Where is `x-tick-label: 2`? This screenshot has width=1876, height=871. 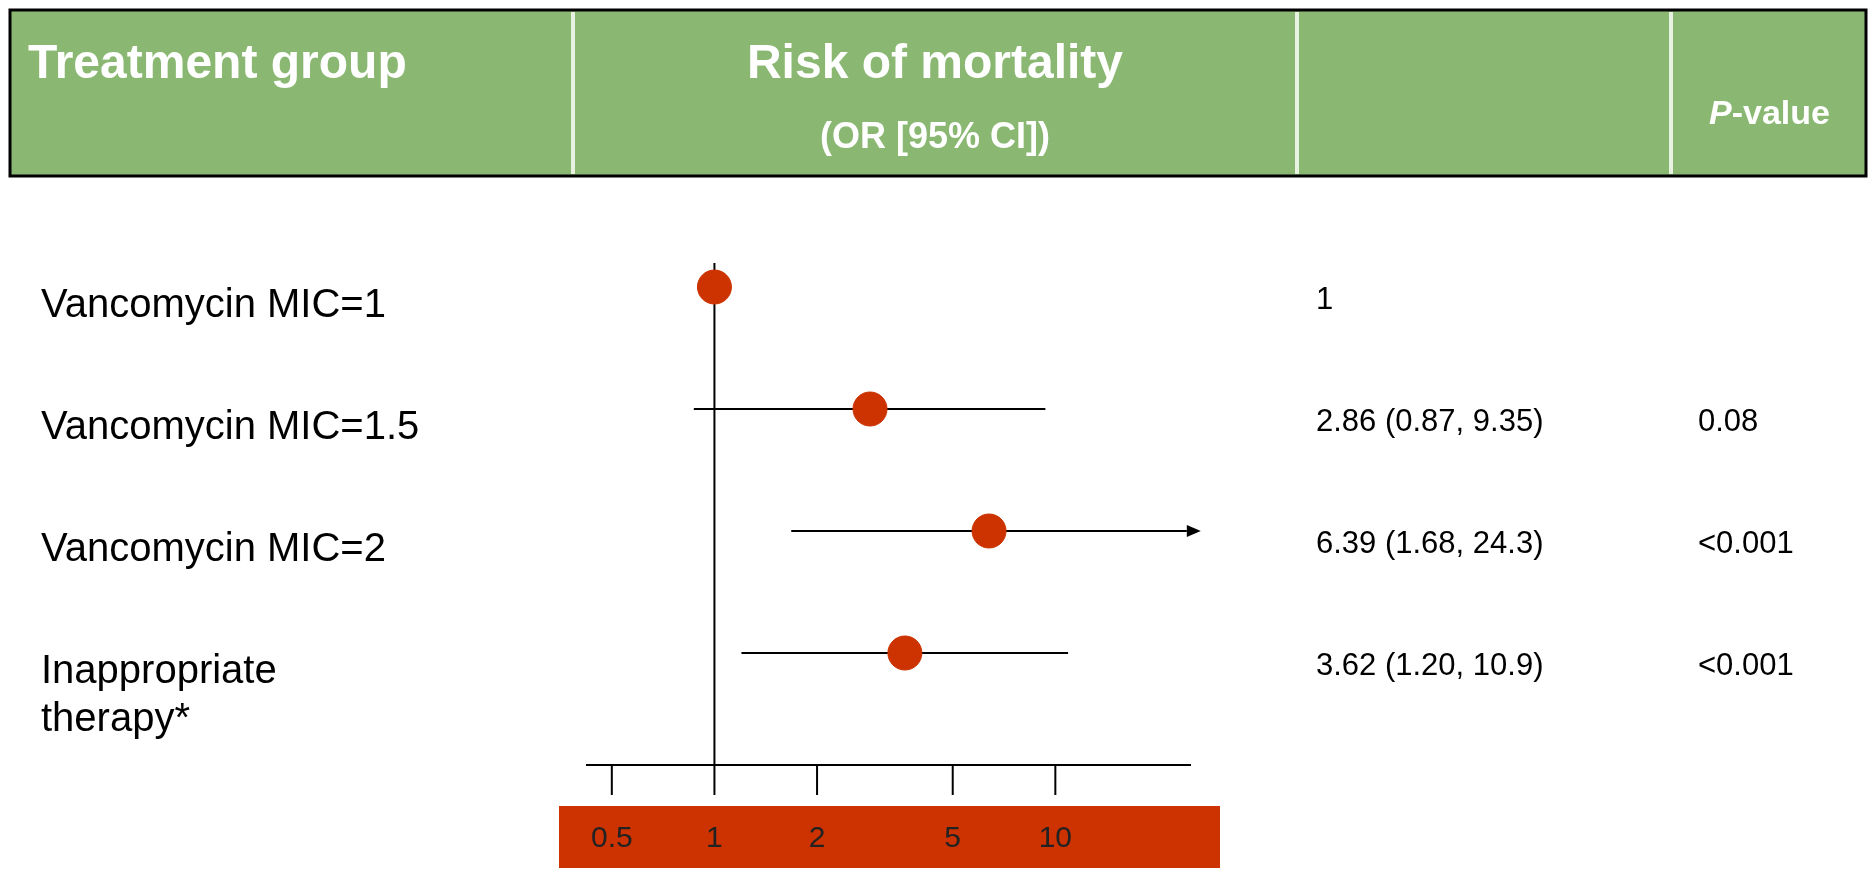
x-tick-label: 2 is located at coordinates (817, 836).